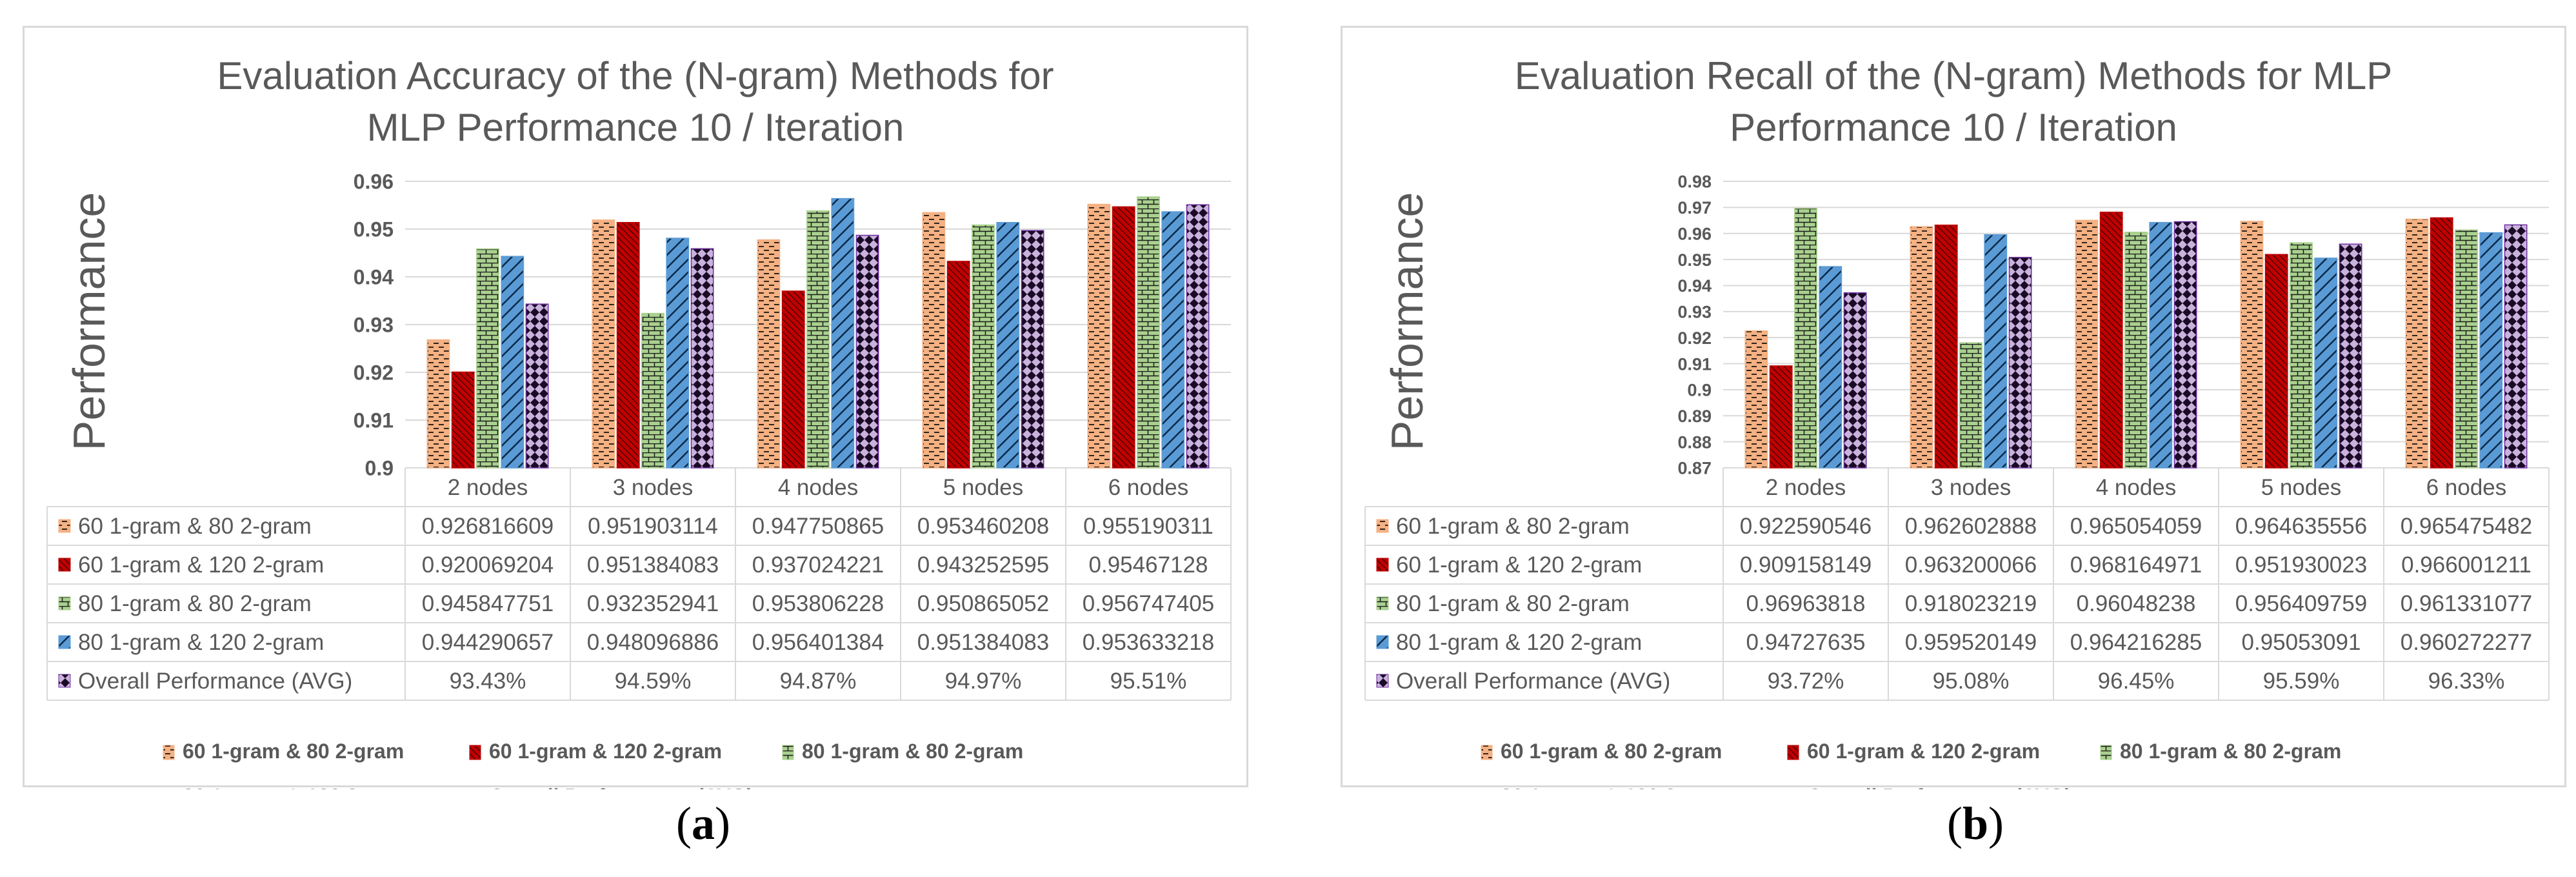  I want to click on table-cell: 94.59%, so click(653, 681).